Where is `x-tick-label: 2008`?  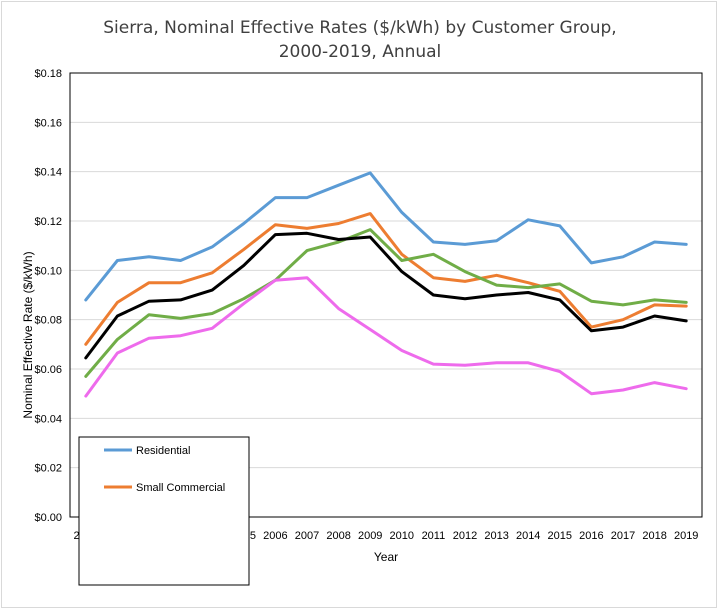
x-tick-label: 2008 is located at coordinates (338, 536).